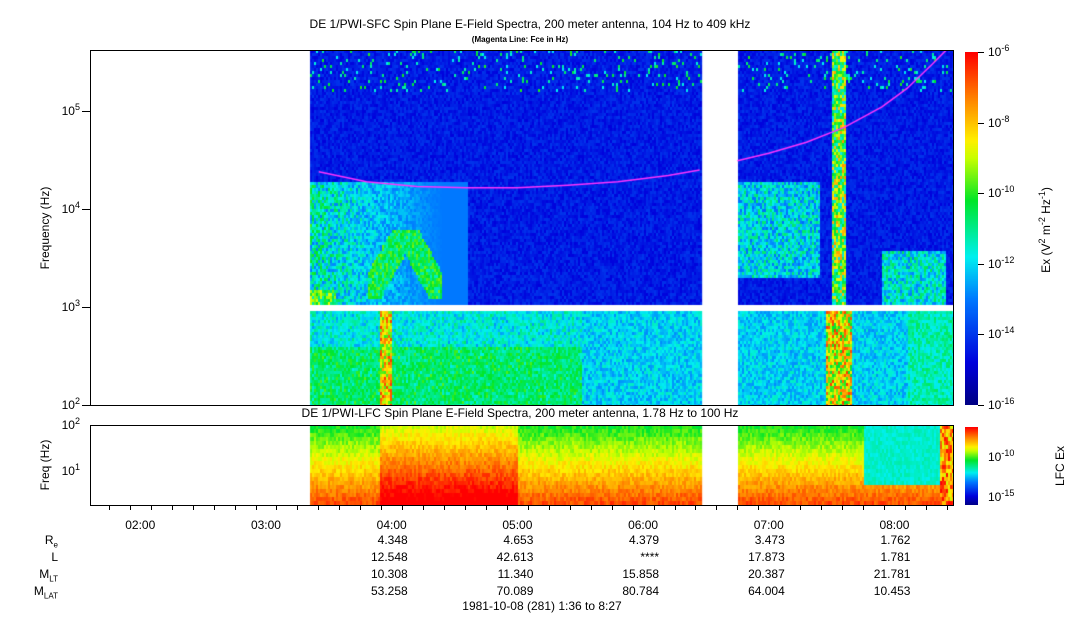 This screenshot has width=1083, height=620. What do you see at coordinates (1008, 493) in the screenshot?
I see `tick-exponent: -15` at bounding box center [1008, 493].